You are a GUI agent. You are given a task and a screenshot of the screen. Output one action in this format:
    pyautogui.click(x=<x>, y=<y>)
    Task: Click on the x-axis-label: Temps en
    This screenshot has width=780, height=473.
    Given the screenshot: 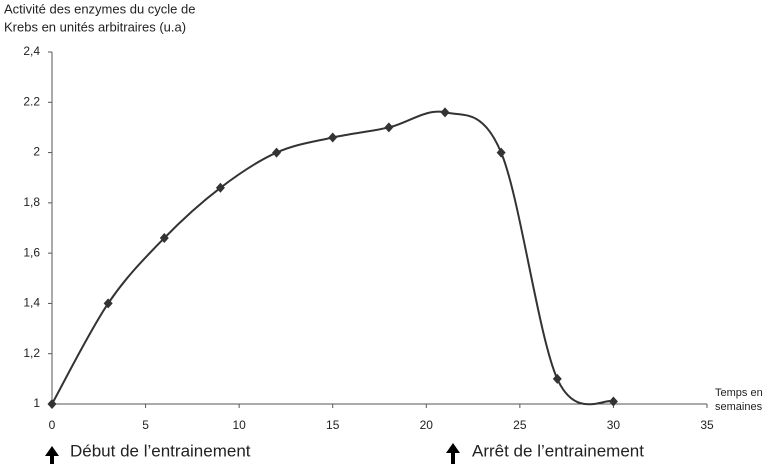 What is the action you would take?
    pyautogui.click(x=739, y=393)
    